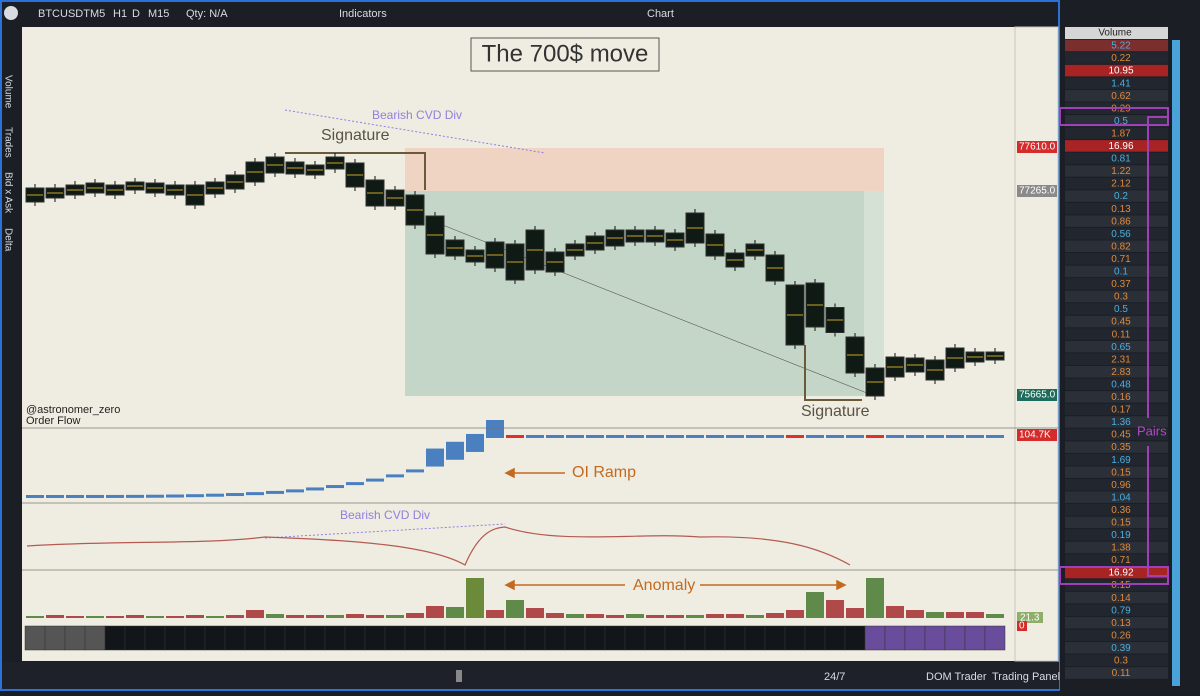 This screenshot has height=696, width=1200. I want to click on dom-volume: 0.37, so click(1121, 284).